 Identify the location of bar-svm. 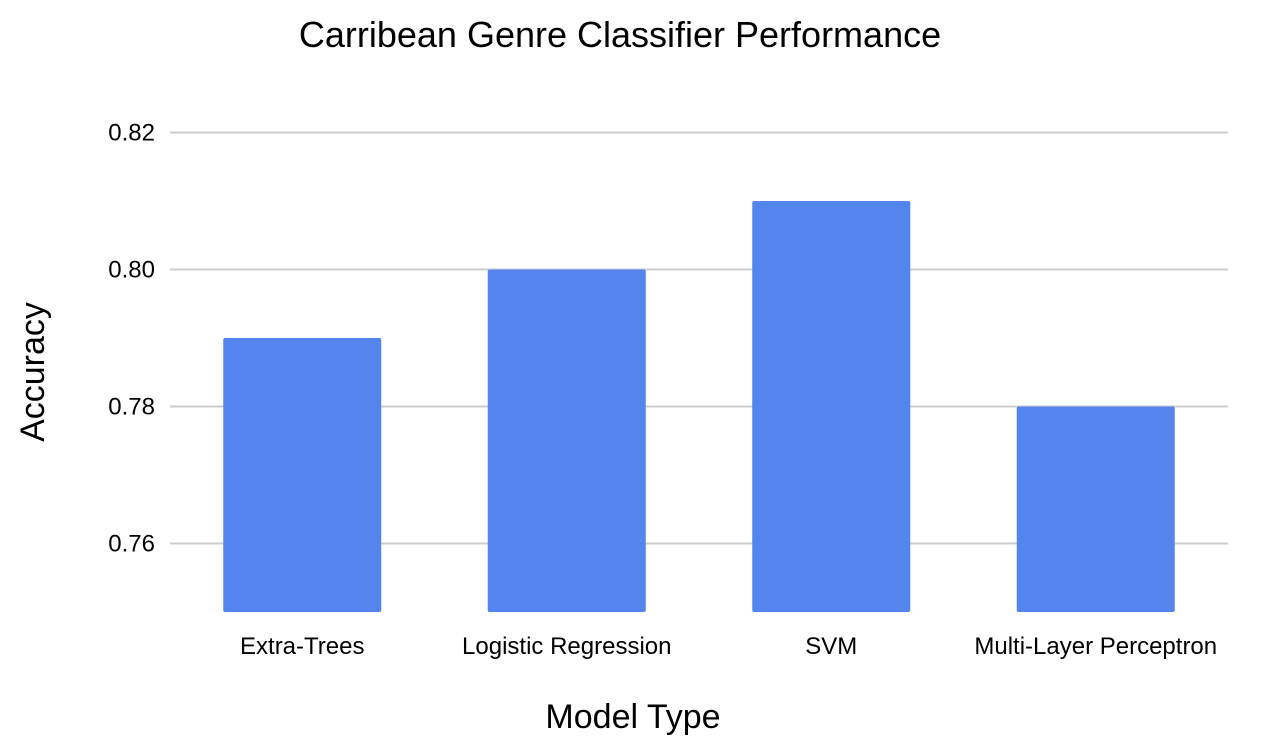
(831, 406).